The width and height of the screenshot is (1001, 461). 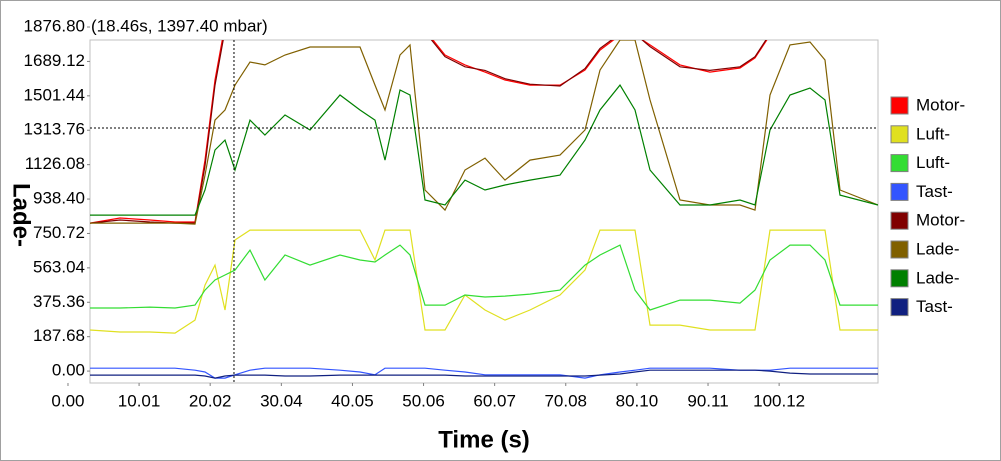 I want to click on y-tick-label: 0.00, so click(x=68, y=370).